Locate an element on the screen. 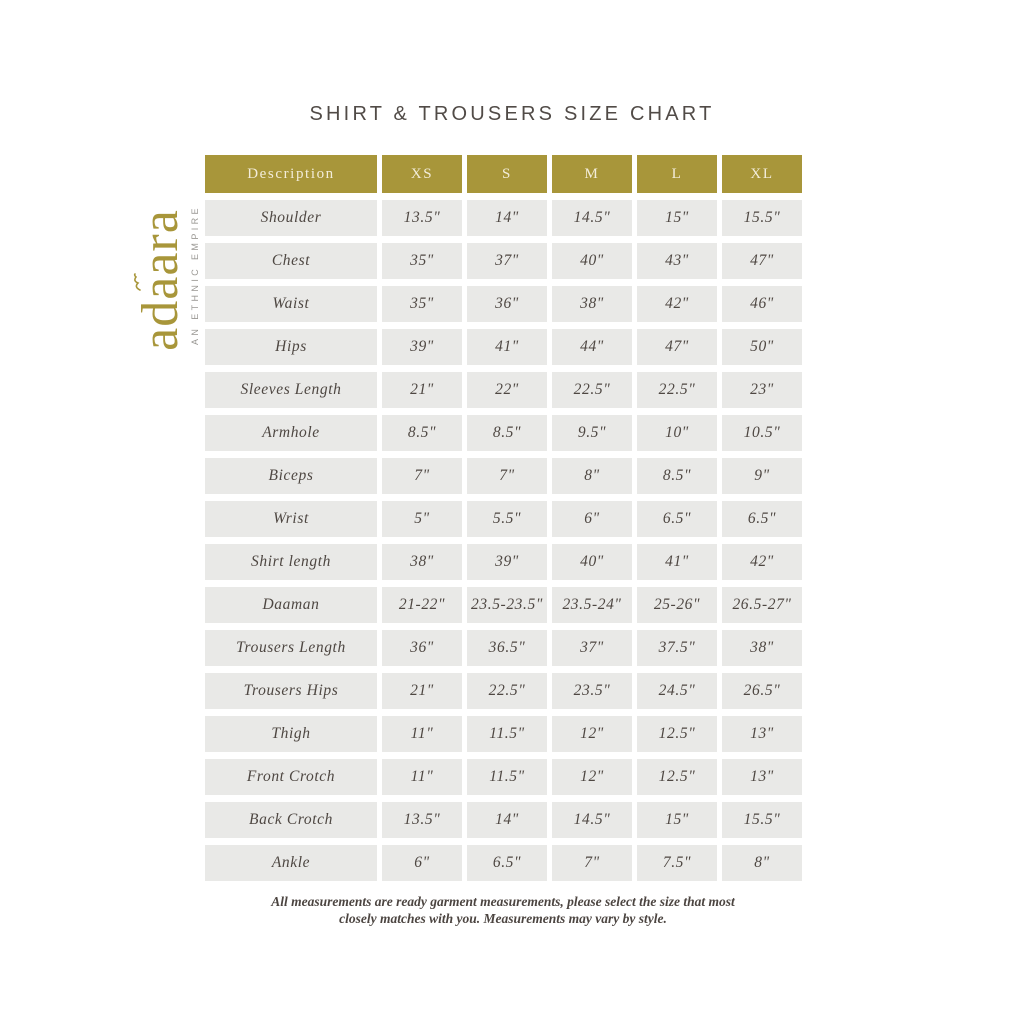 The width and height of the screenshot is (1024, 1024). table-row: Biceps 7" 7" 8" 8.5" 9" is located at coordinates (503, 476).